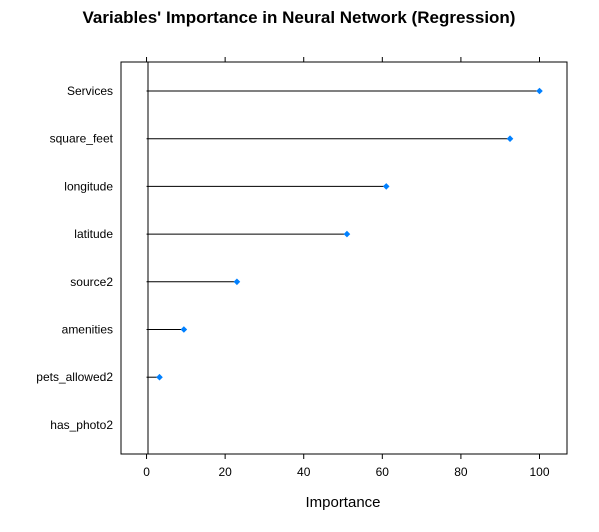  Describe the element at coordinates (91, 282) in the screenshot. I see `category-label: source2` at that location.